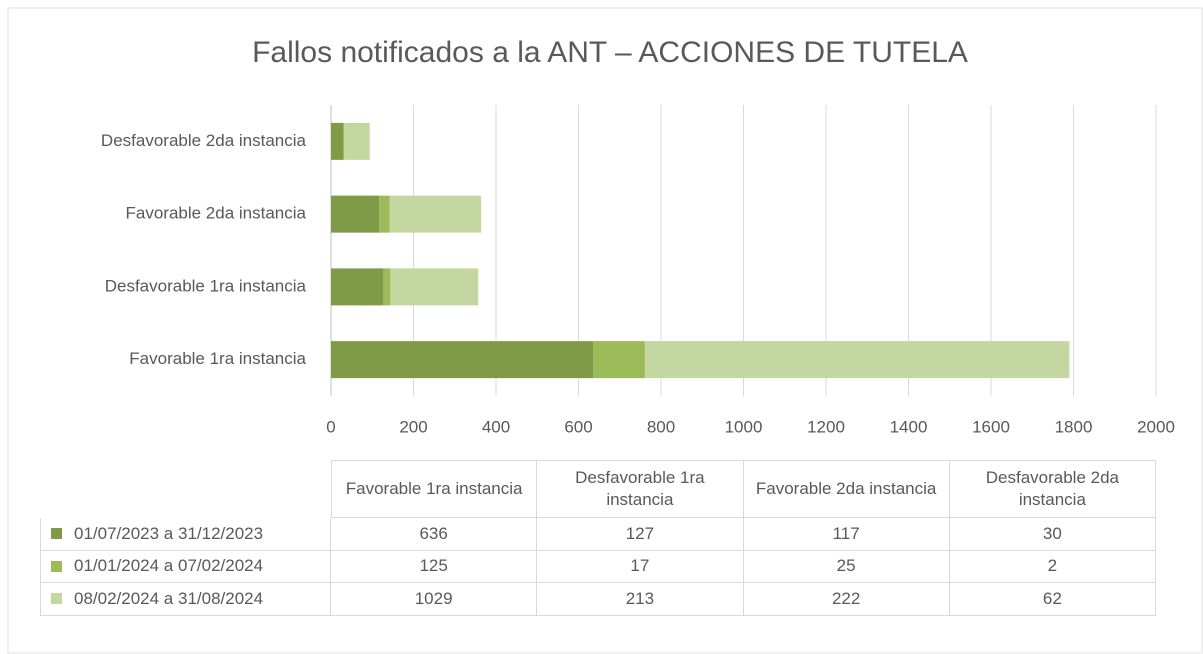 The height and width of the screenshot is (654, 1203). I want to click on table-cell: 636, so click(434, 534).